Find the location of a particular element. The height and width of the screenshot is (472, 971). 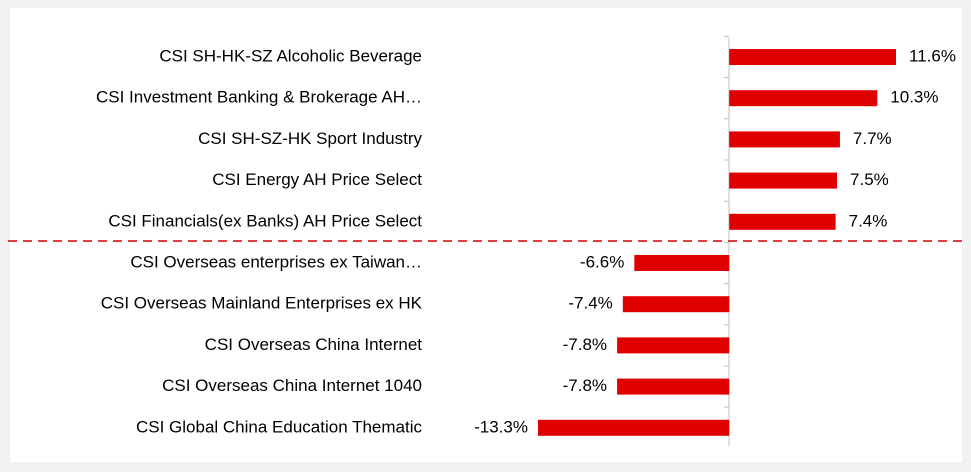

category-label: CSI Overseas Mainland Enterprises ex HK is located at coordinates (262, 303).